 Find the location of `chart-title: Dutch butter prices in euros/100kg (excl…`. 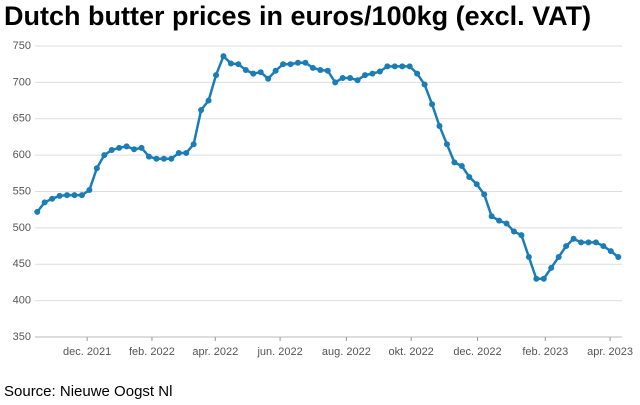

chart-title: Dutch butter prices in euros/100kg (excl… is located at coordinates (297, 16).